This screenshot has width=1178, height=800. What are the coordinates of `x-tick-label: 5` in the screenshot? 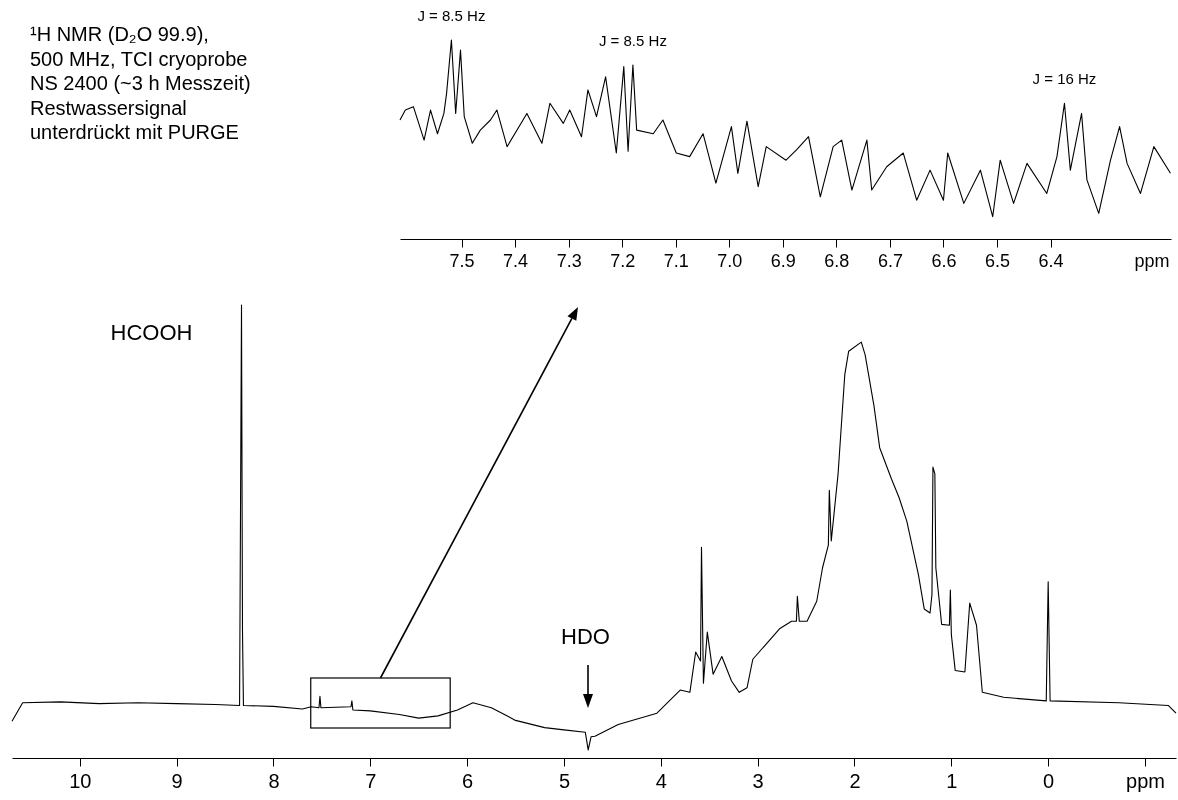 It's located at (564, 780).